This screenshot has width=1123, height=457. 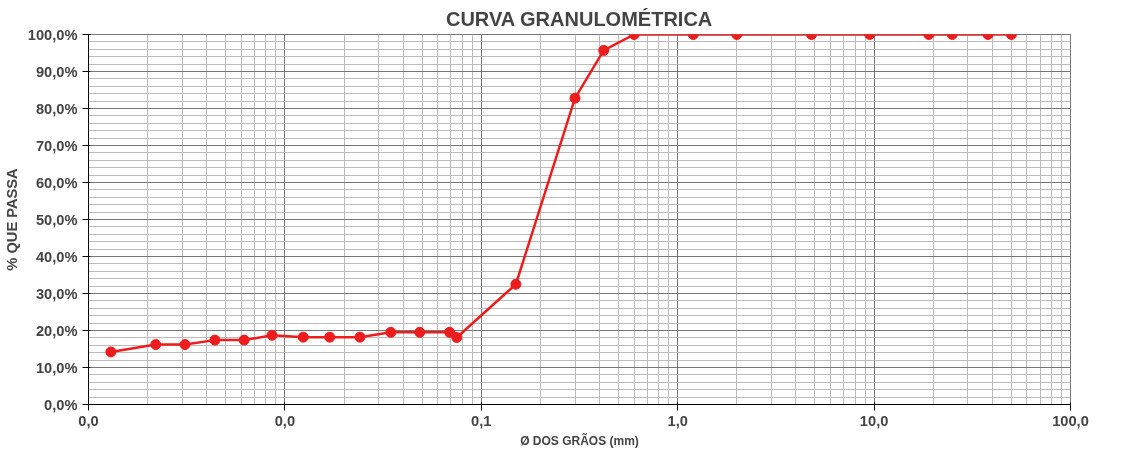 I want to click on y-tick-label: 50,0%, so click(x=56, y=219).